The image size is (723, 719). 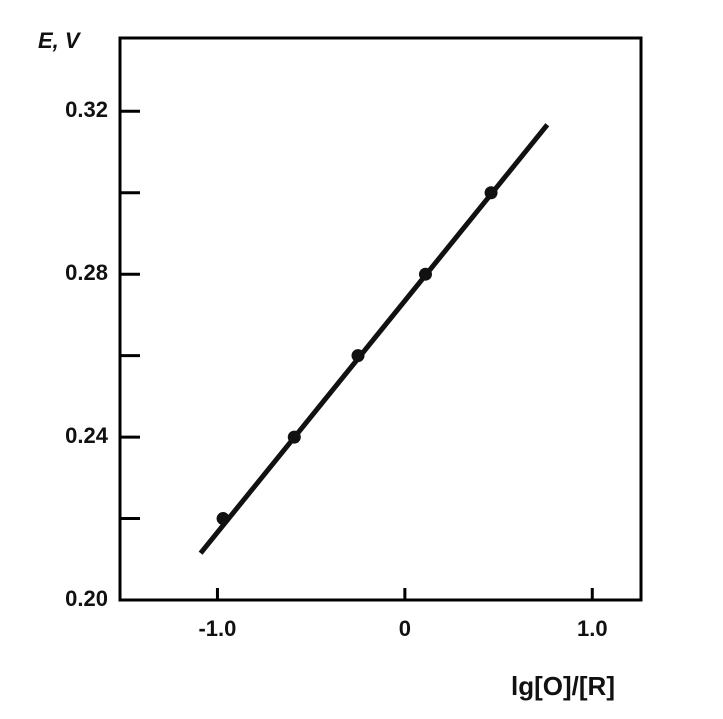 I want to click on y-tick-label: 0.32, so click(x=86, y=109).